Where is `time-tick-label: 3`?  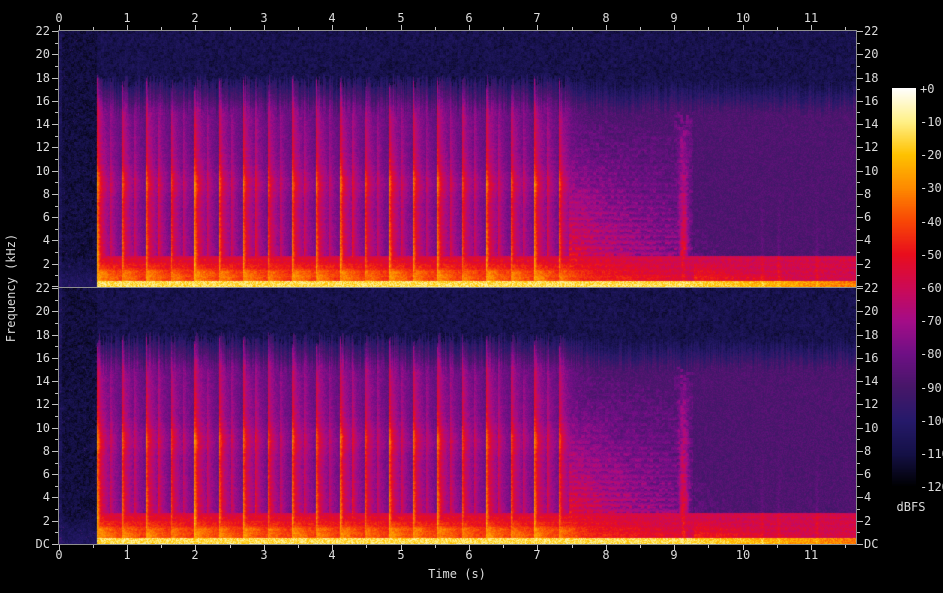 time-tick-label: 3 is located at coordinates (264, 18).